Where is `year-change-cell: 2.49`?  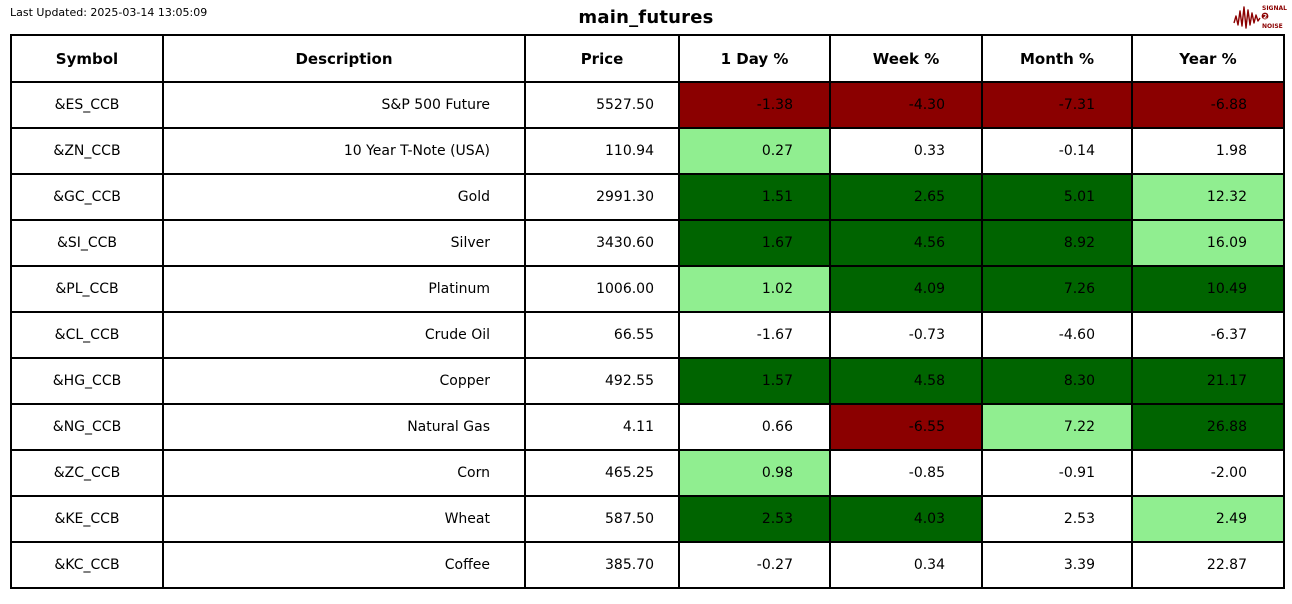
year-change-cell: 2.49 is located at coordinates (1208, 519).